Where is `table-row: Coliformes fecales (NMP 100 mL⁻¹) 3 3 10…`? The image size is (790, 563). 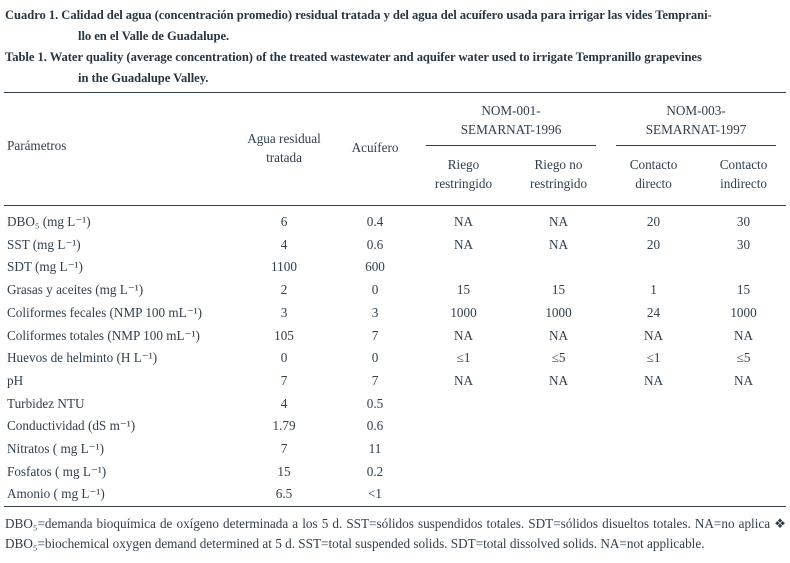 table-row: Coliformes fecales (NMP 100 mL⁻¹) 3 3 10… is located at coordinates (395, 313).